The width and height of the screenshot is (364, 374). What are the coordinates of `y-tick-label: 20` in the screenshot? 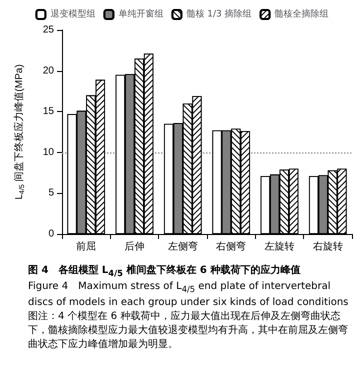 It's located at (48, 70).